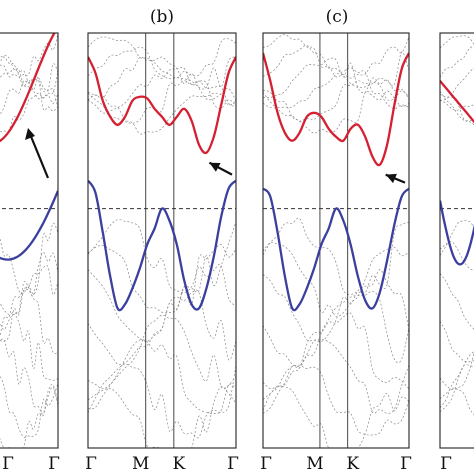 Image resolution: width=474 pixels, height=474 pixels. I want to click on transition-arrow, so click(39, 156).